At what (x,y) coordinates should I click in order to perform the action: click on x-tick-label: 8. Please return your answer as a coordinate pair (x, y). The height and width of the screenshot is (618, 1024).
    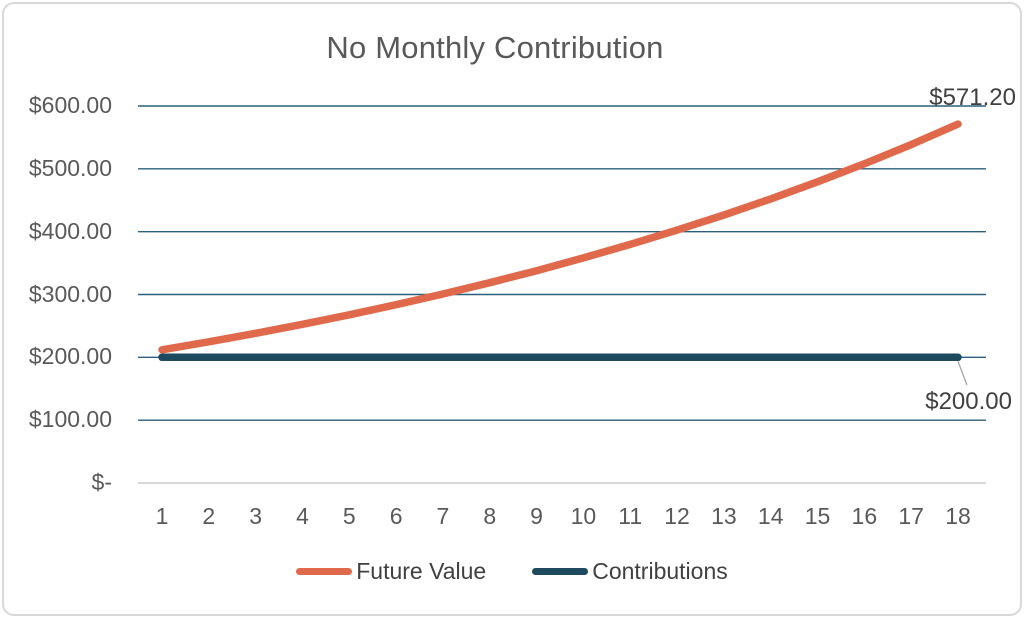
    Looking at the image, I should click on (490, 516).